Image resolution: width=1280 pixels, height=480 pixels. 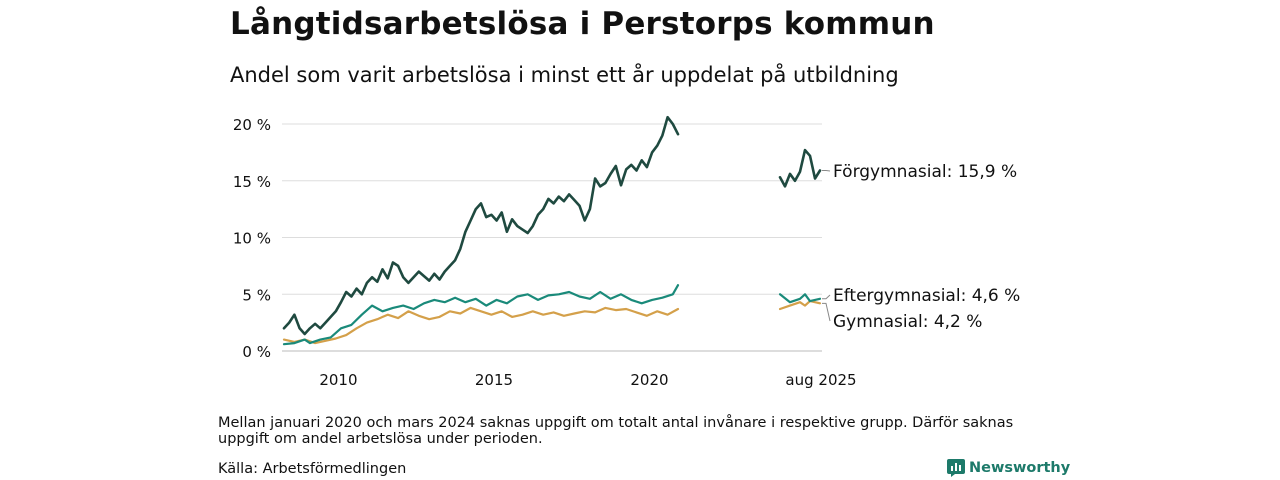 I want to click on brand-name: Newsworthy, so click(x=1020, y=468).